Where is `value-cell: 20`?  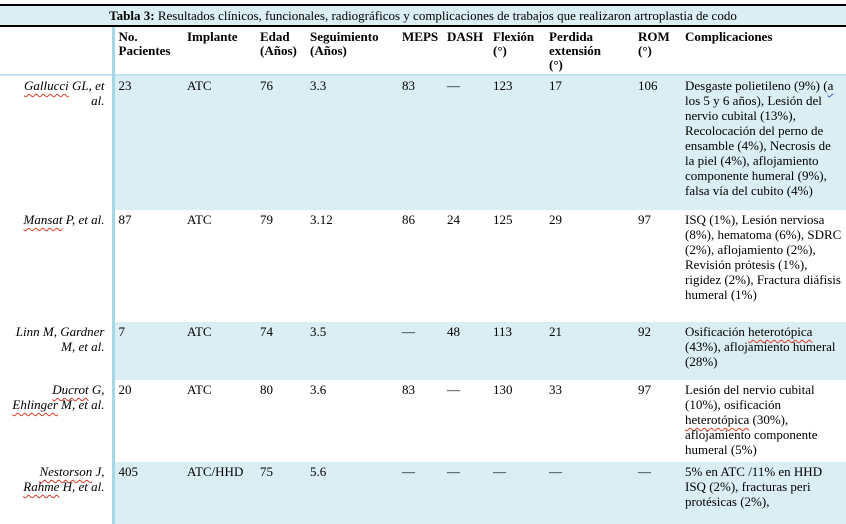 value-cell: 20 is located at coordinates (147, 421).